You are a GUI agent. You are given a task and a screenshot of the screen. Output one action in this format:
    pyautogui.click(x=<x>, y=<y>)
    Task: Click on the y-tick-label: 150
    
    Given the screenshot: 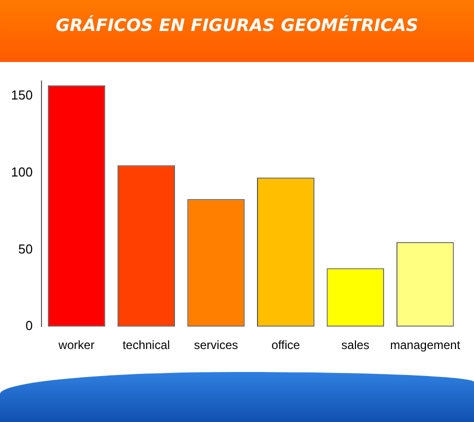 What is the action you would take?
    pyautogui.click(x=21, y=95)
    